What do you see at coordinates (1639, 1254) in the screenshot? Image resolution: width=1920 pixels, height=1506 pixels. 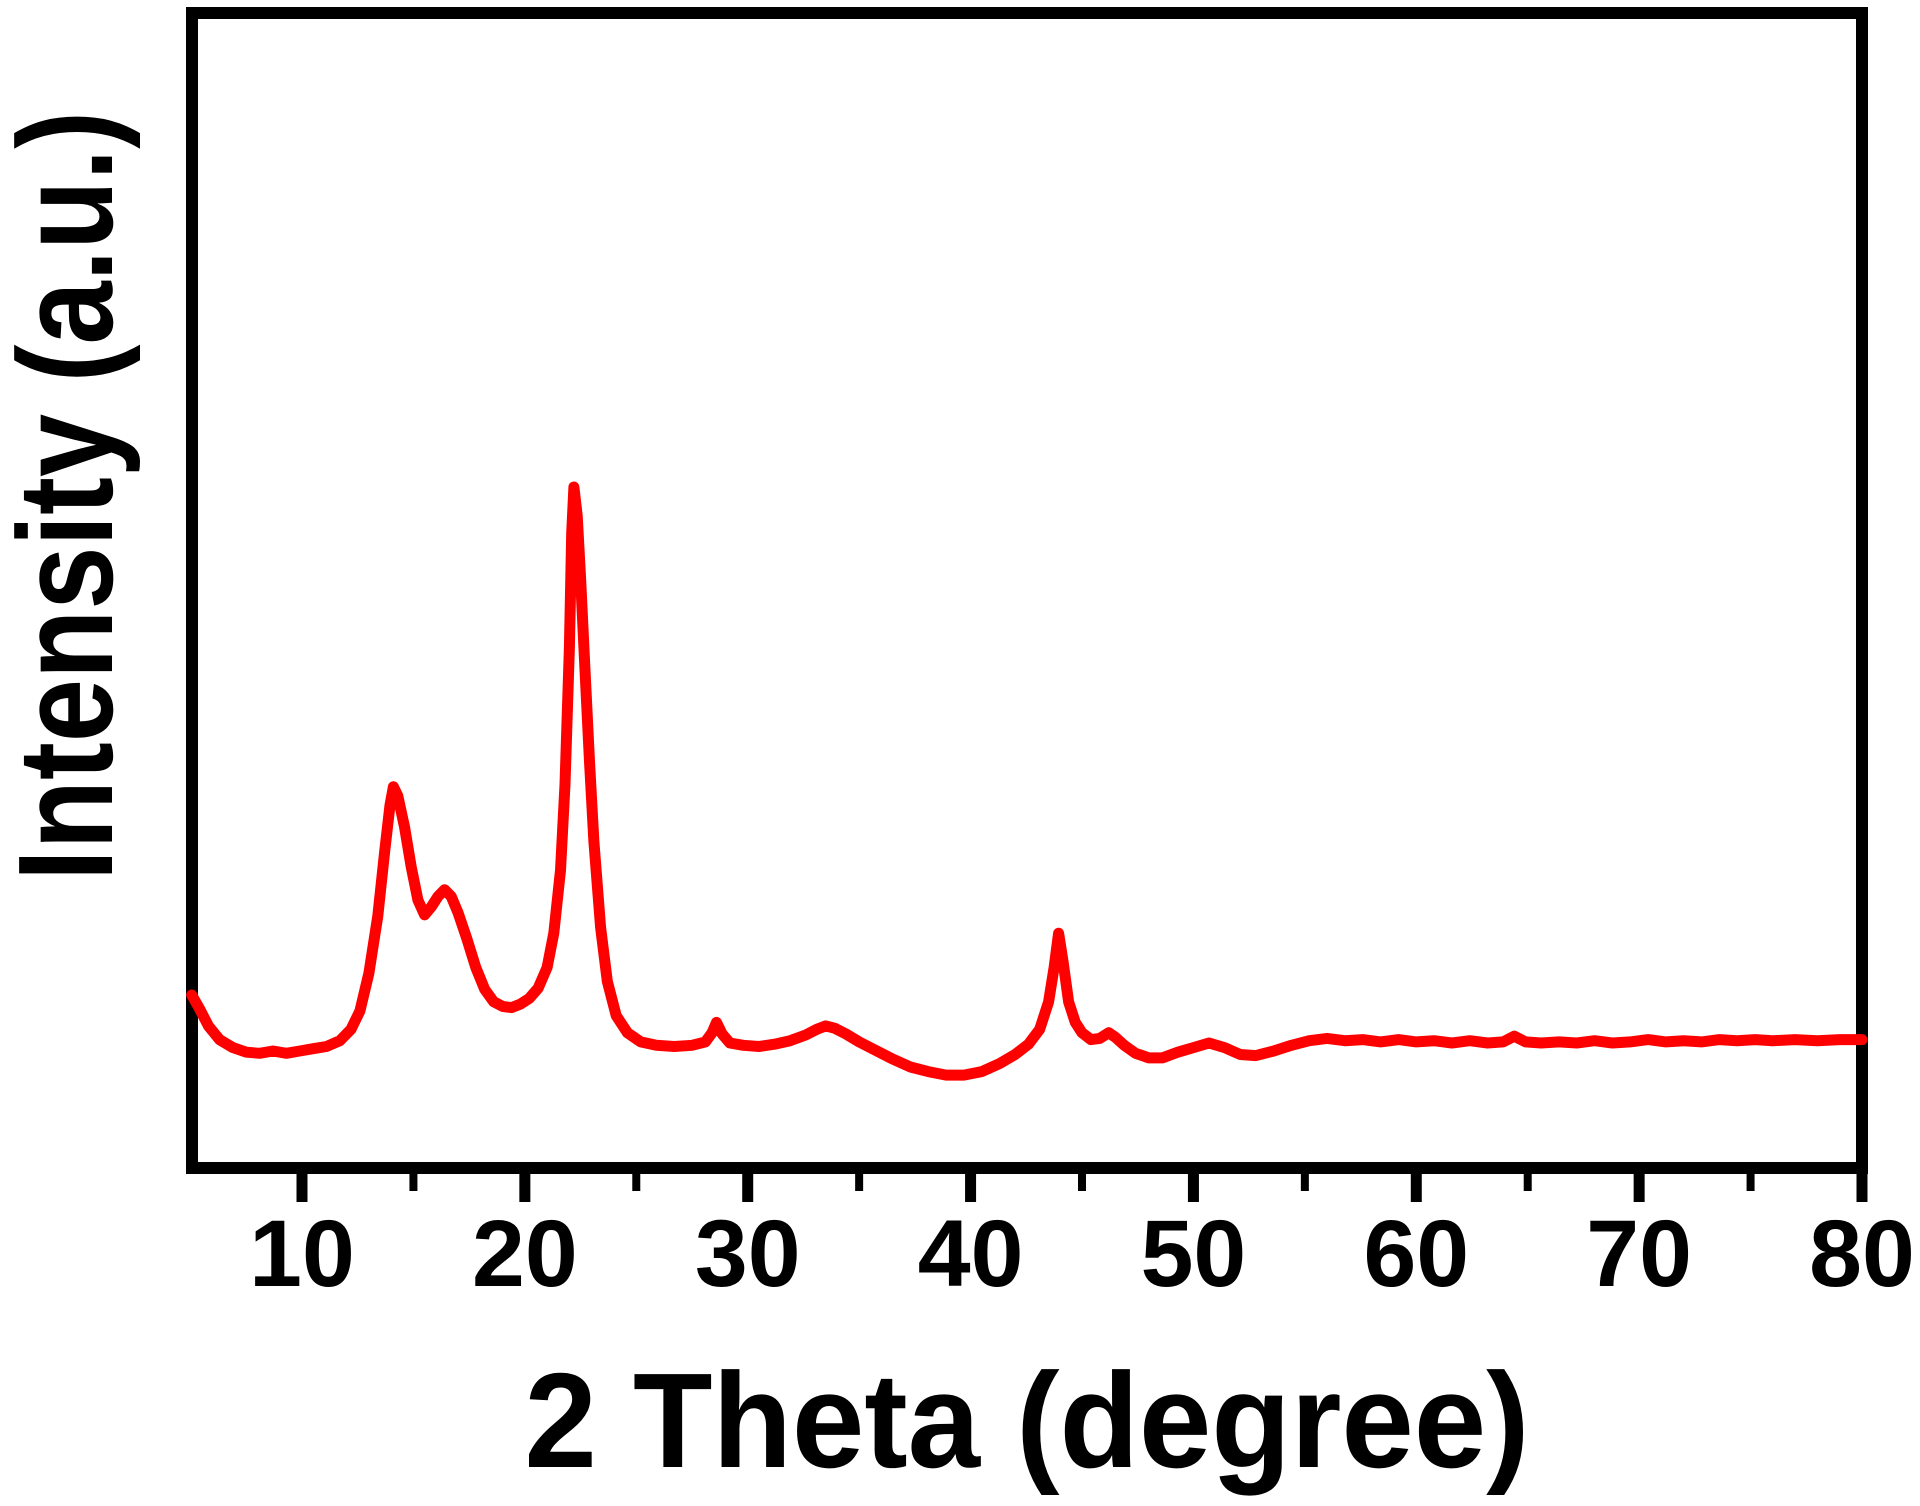 I see `x-axis-tick-label: 70` at bounding box center [1639, 1254].